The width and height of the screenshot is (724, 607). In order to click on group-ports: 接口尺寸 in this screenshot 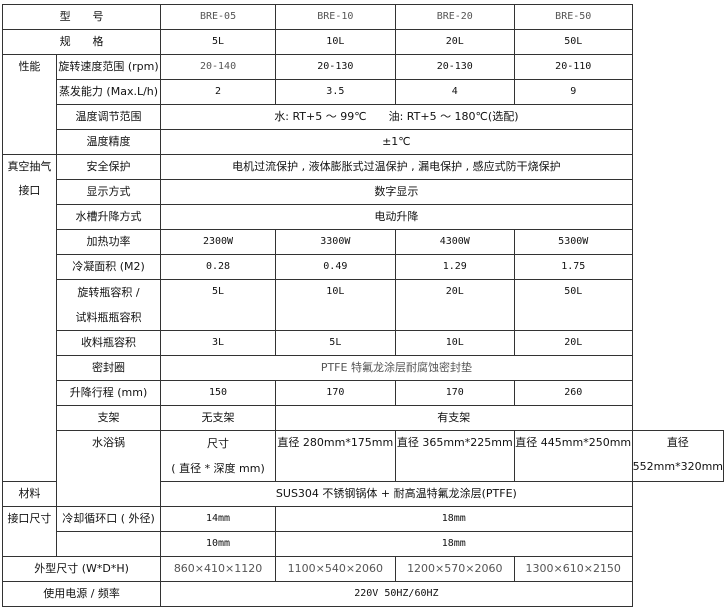, I will do `click(29, 531)`.